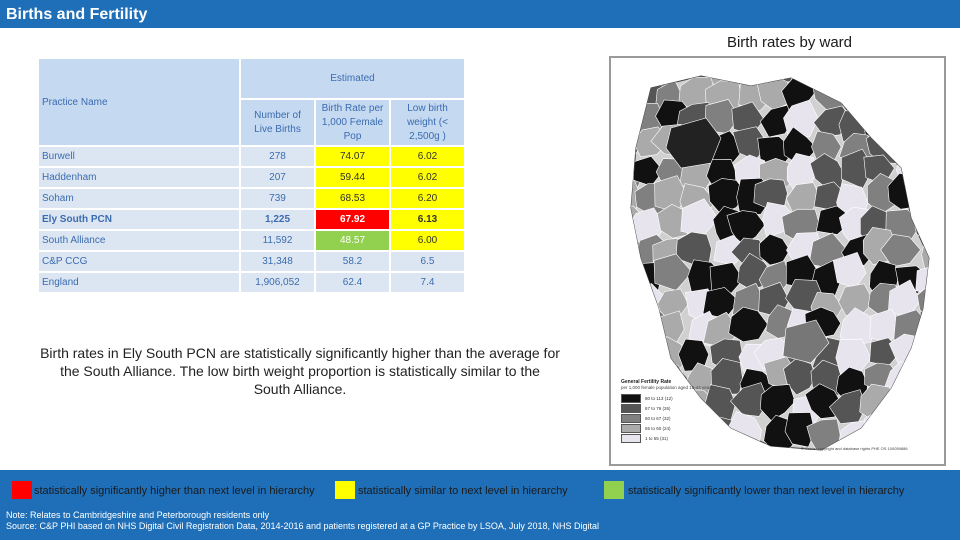 The height and width of the screenshot is (540, 960). Describe the element at coordinates (806, 341) in the screenshot. I see `city-outline-cambridge` at that location.